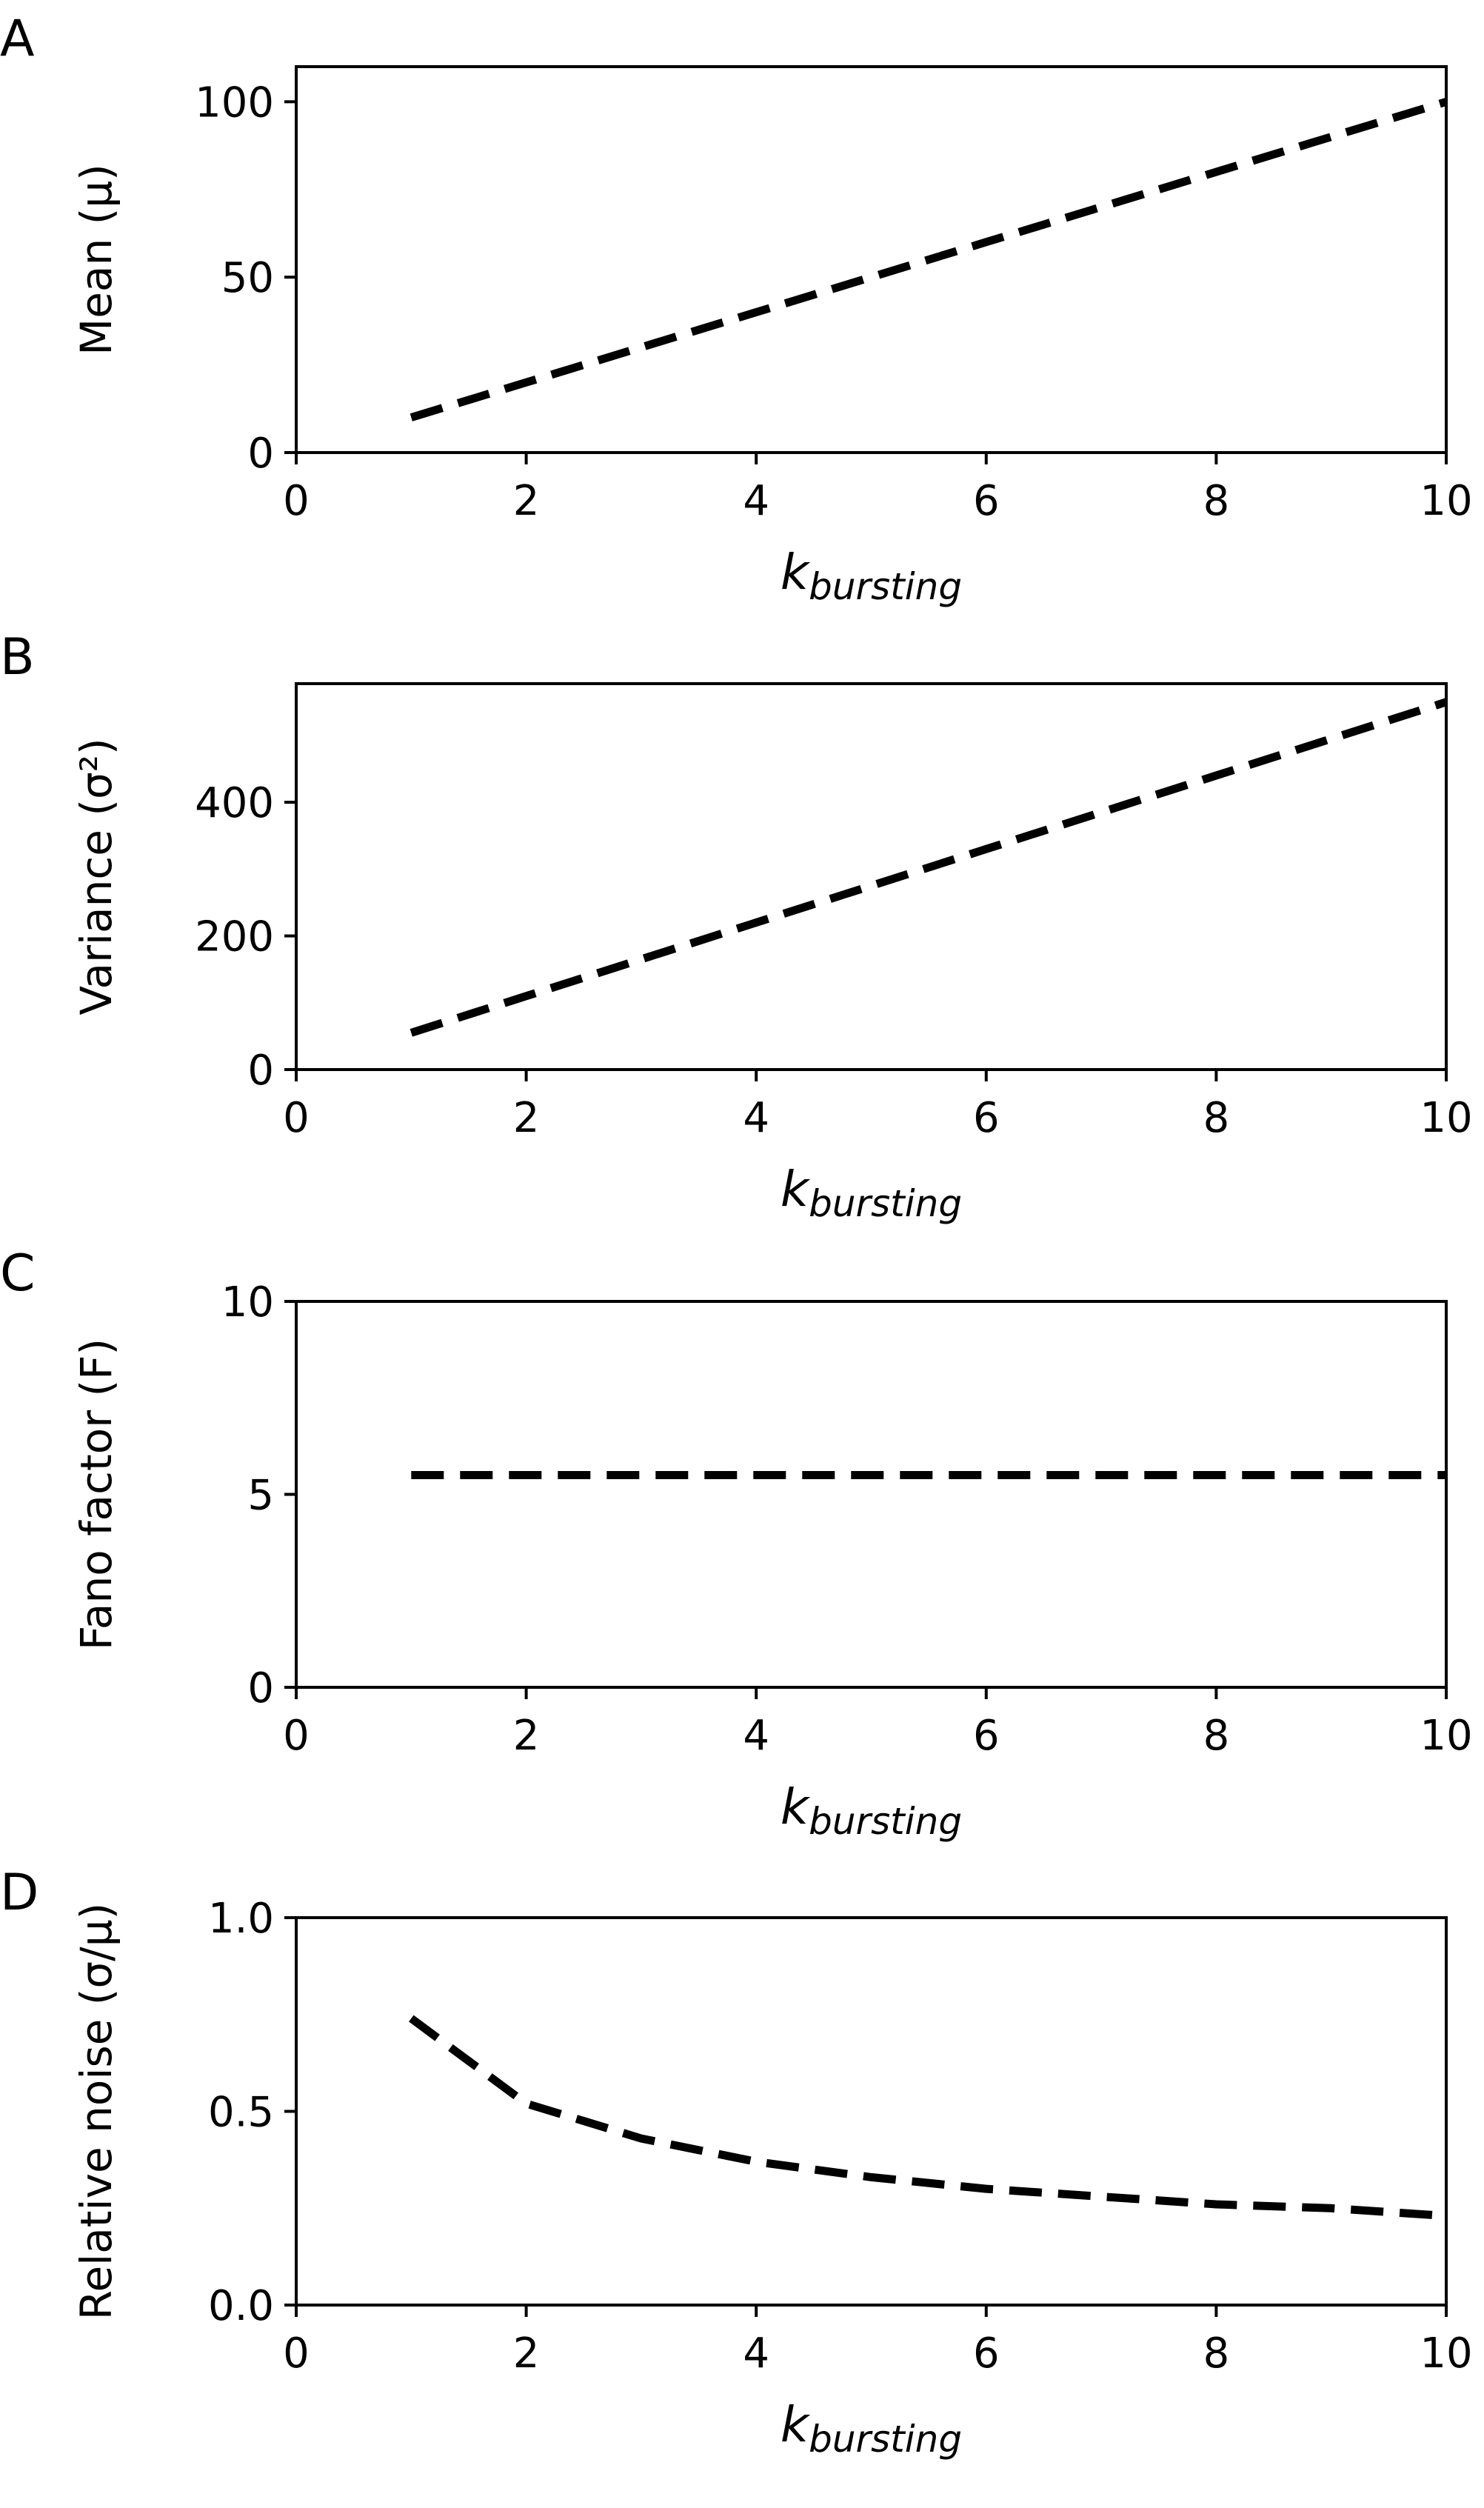 Image resolution: width=1484 pixels, height=2508 pixels. What do you see at coordinates (19, 1893) in the screenshot?
I see `panel-letter: D` at bounding box center [19, 1893].